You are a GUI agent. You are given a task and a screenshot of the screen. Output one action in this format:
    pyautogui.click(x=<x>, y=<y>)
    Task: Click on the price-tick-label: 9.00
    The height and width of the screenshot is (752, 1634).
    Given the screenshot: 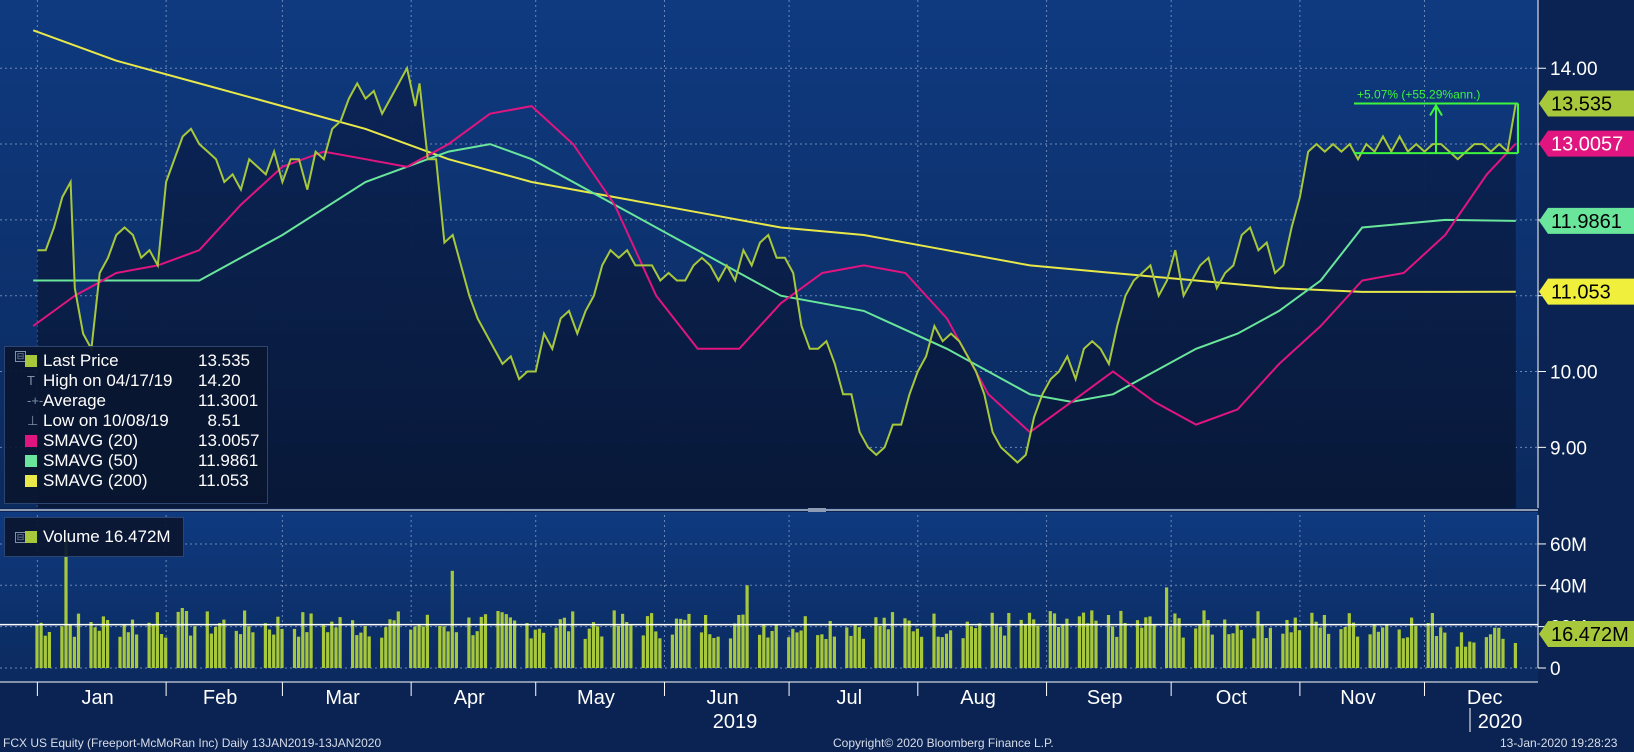 What is the action you would take?
    pyautogui.click(x=1568, y=448)
    